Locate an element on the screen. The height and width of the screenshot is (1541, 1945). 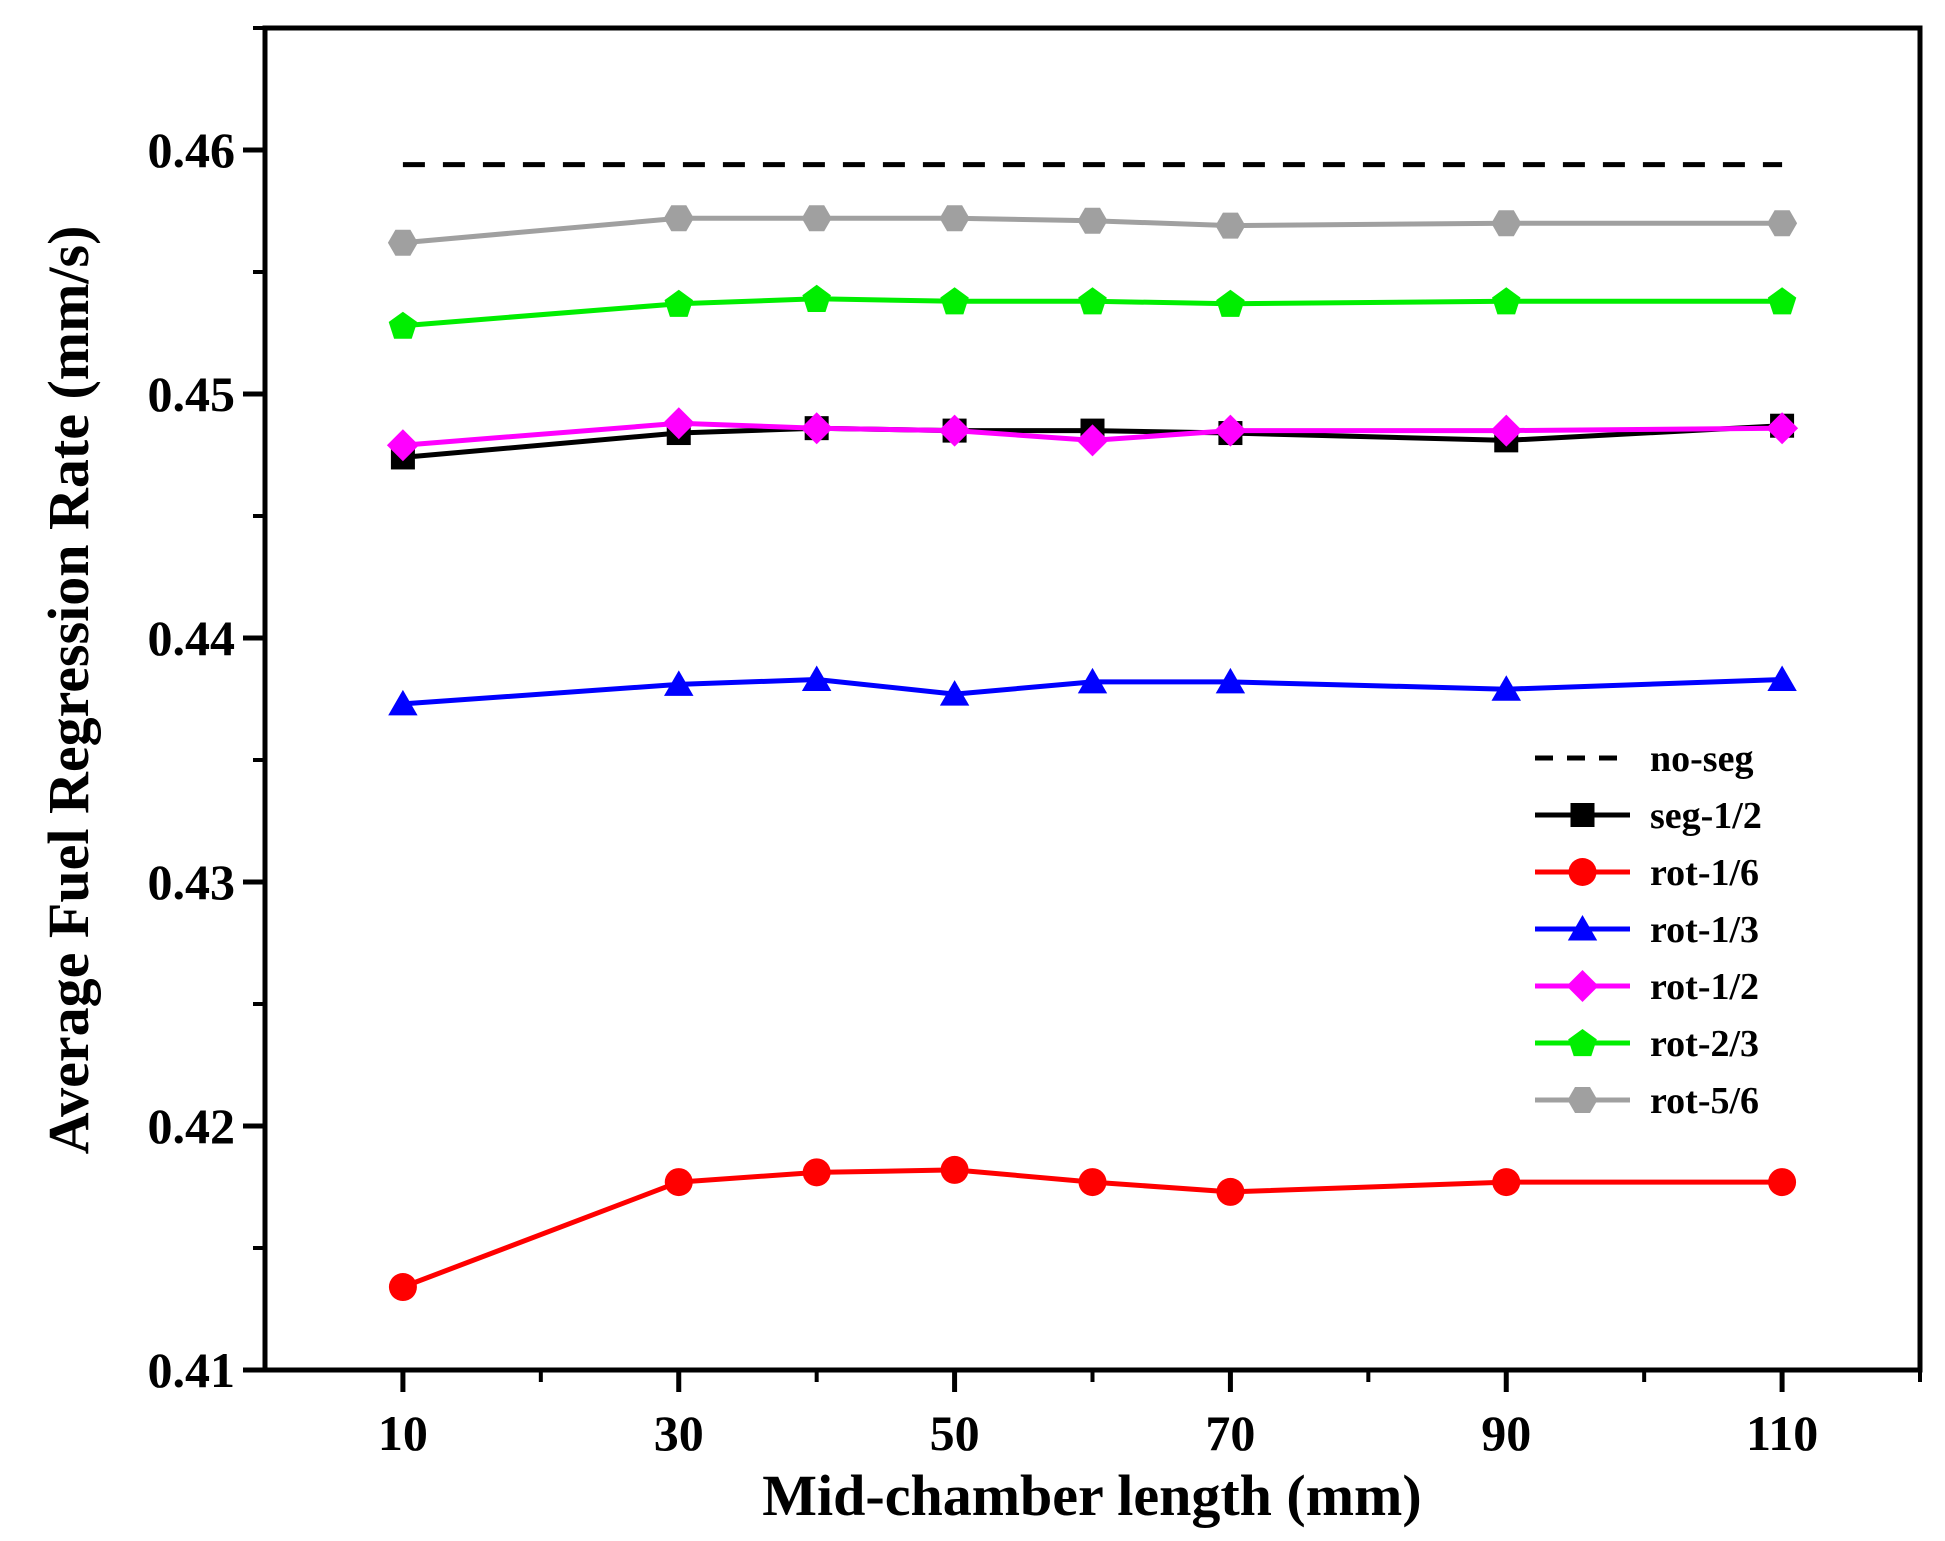
y-tick-label: 0.41 is located at coordinates (192, 1370).